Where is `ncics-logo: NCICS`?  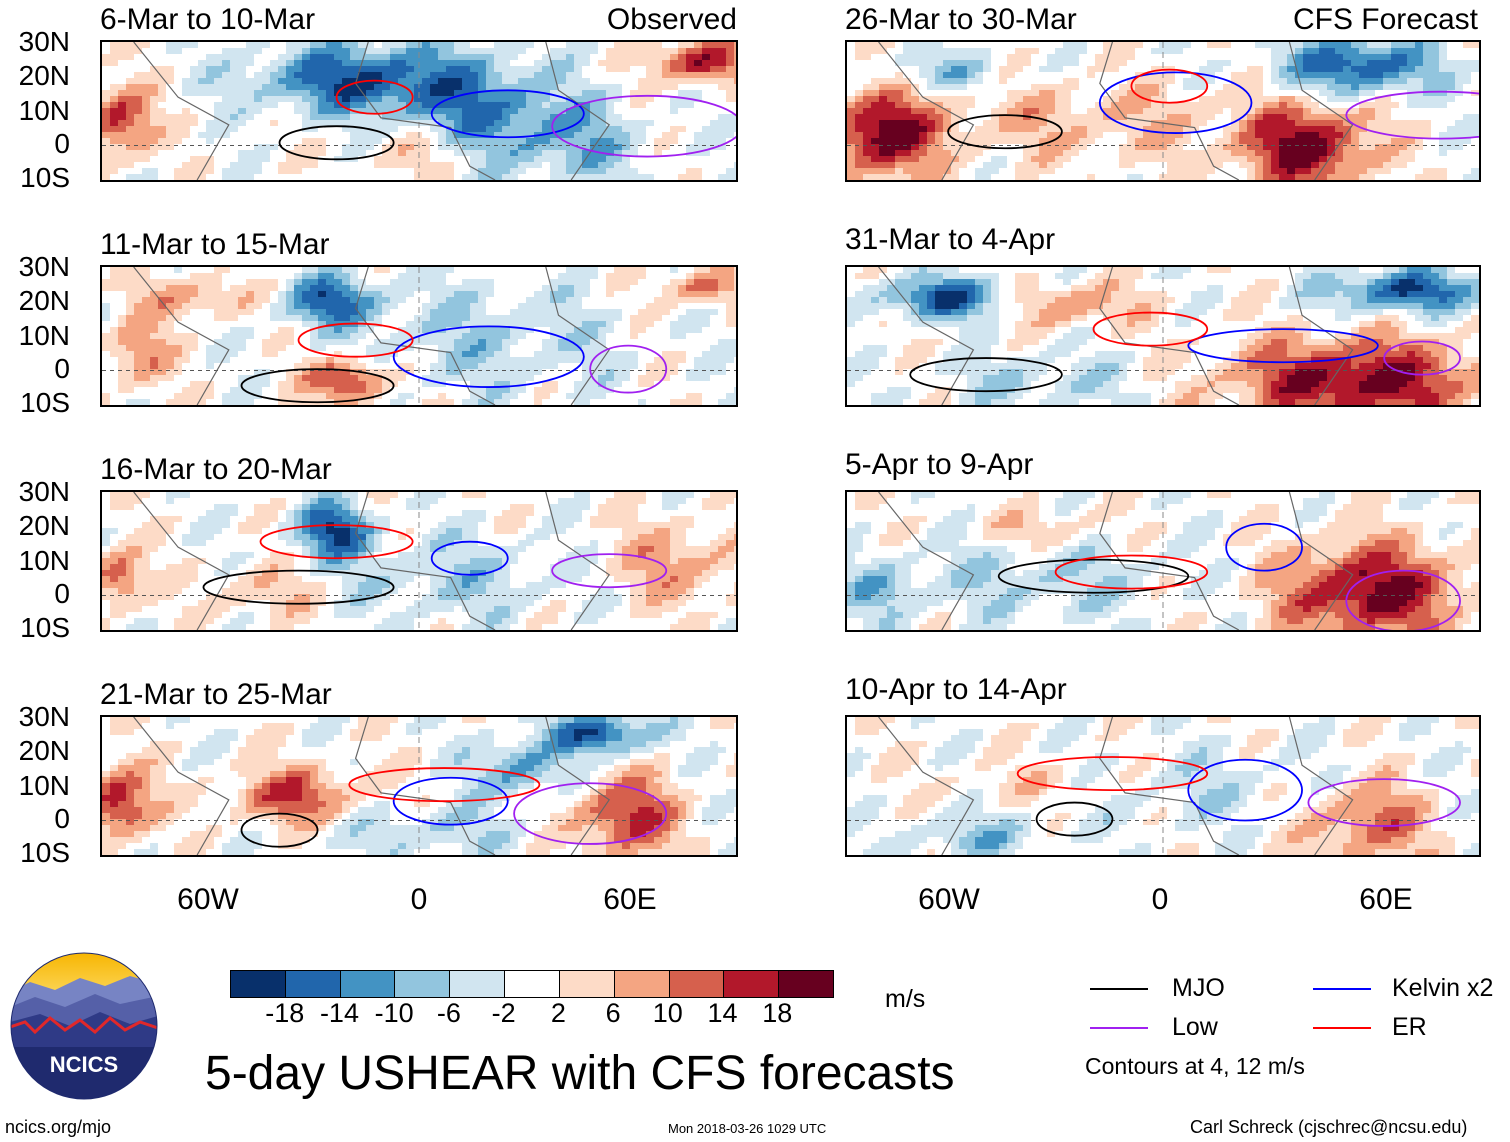
ncics-logo: NCICS is located at coordinates (84, 1026).